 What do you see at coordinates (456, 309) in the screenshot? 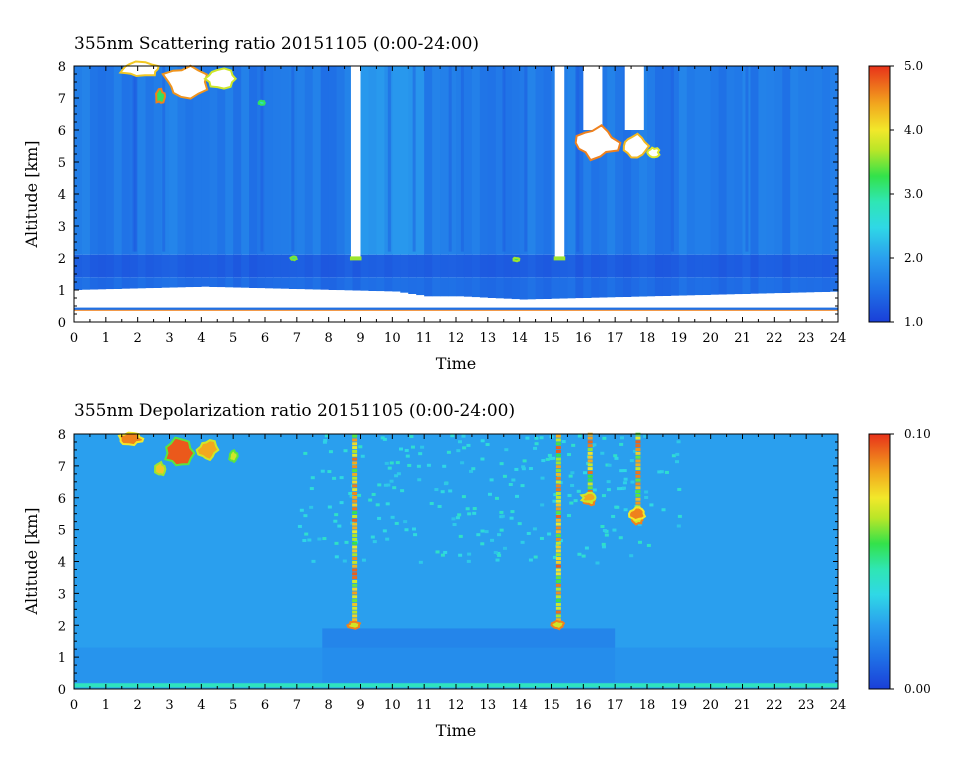
I see `ground-layer` at bounding box center [456, 309].